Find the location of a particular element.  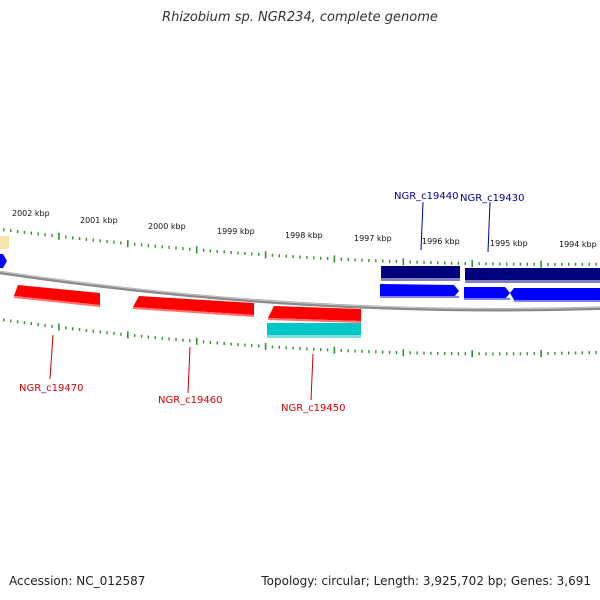

gene-label-NGR_c19460: NGR_c19460 is located at coordinates (190, 400).